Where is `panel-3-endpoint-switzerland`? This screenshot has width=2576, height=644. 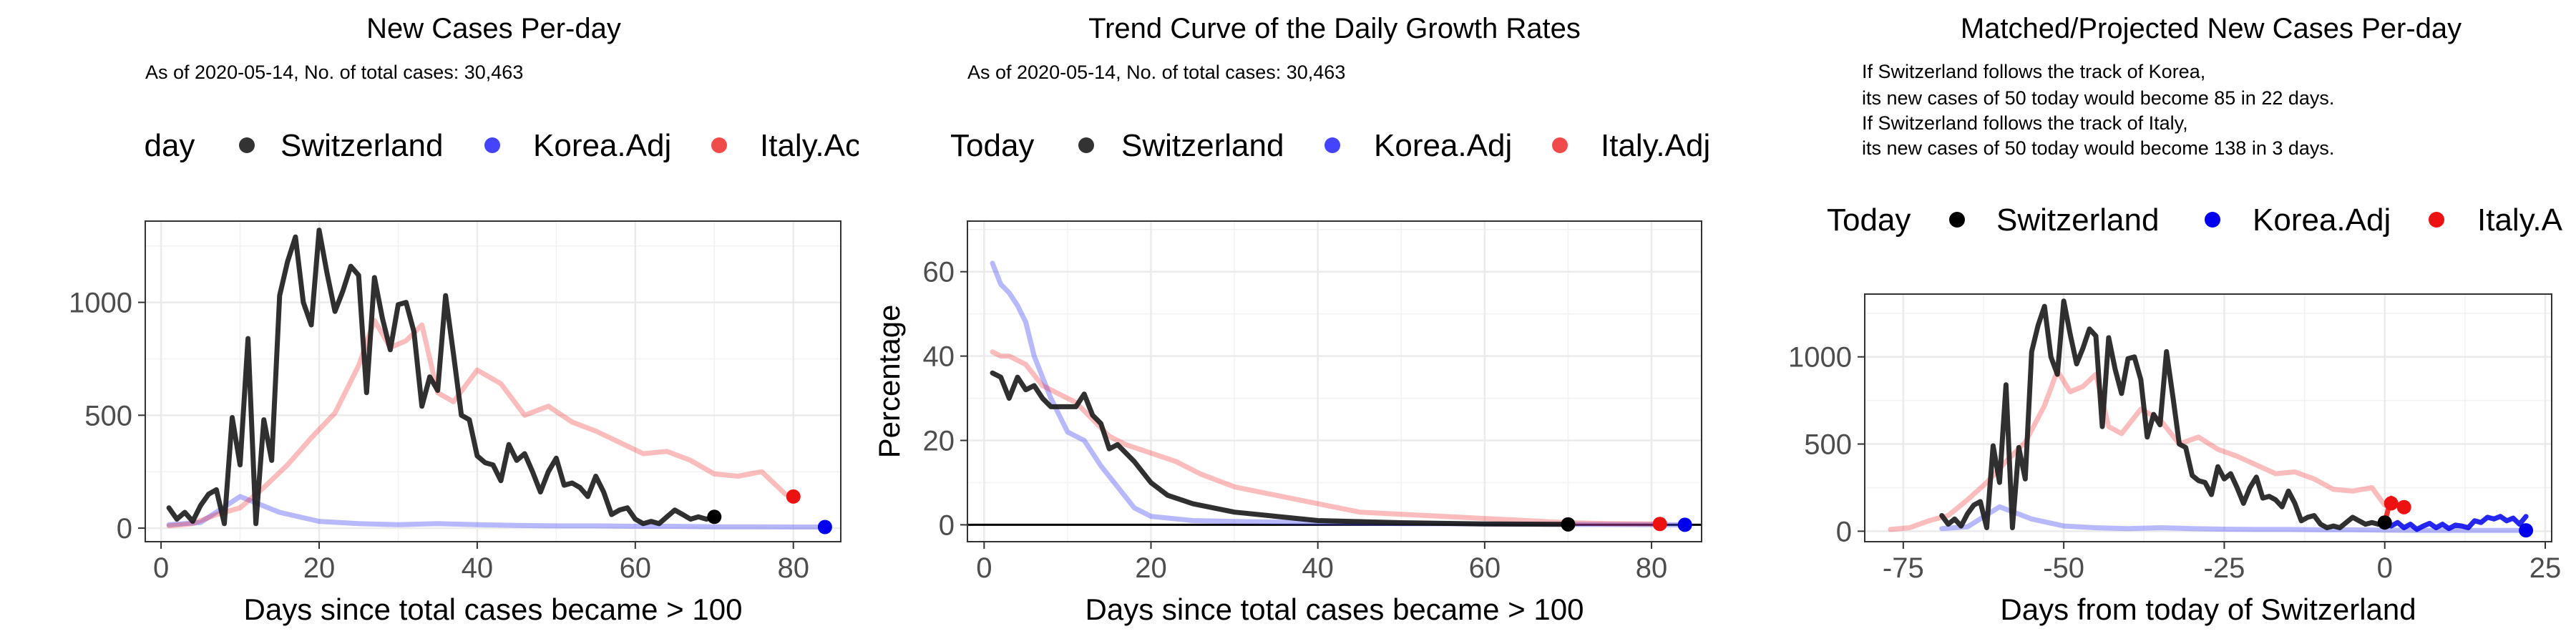
panel-3-endpoint-switzerland is located at coordinates (2384, 522).